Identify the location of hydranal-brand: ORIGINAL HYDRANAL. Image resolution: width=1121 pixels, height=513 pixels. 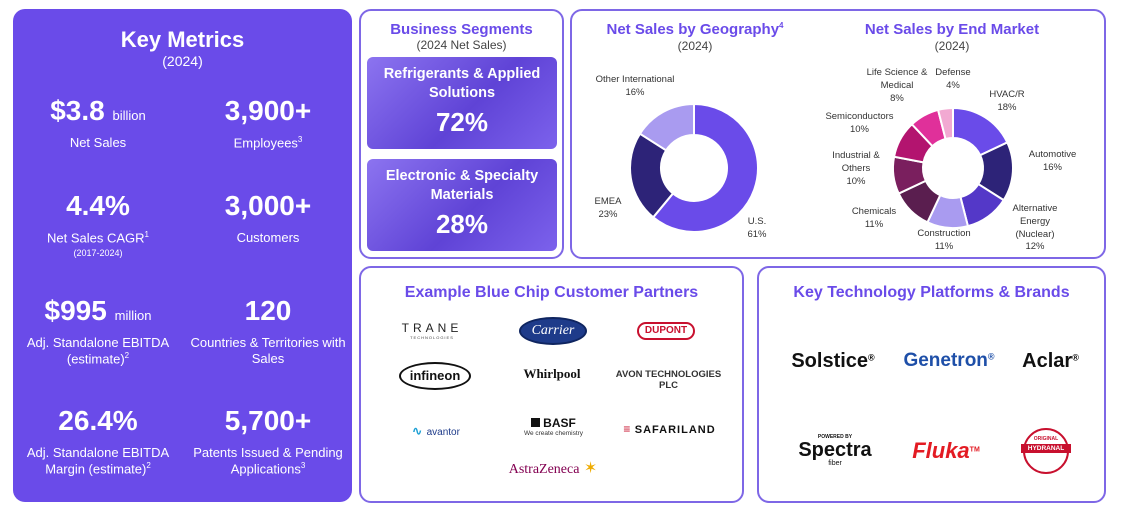
(1046, 451).